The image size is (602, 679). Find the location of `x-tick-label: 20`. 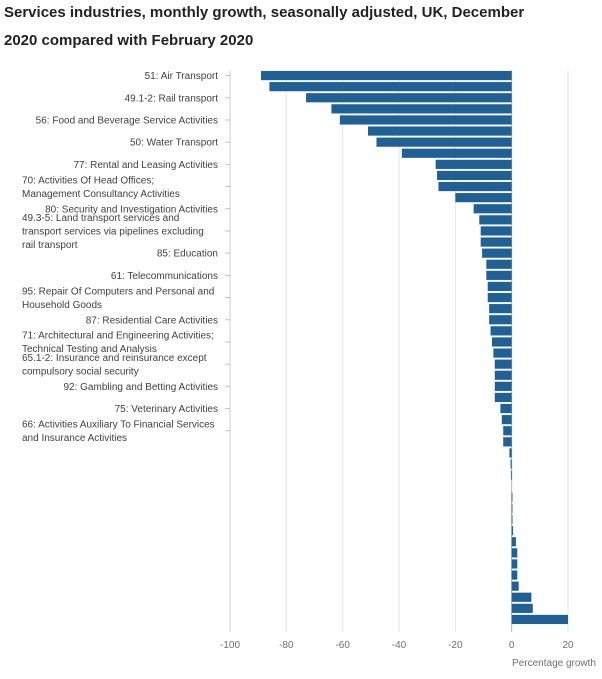

x-tick-label: 20 is located at coordinates (568, 645).